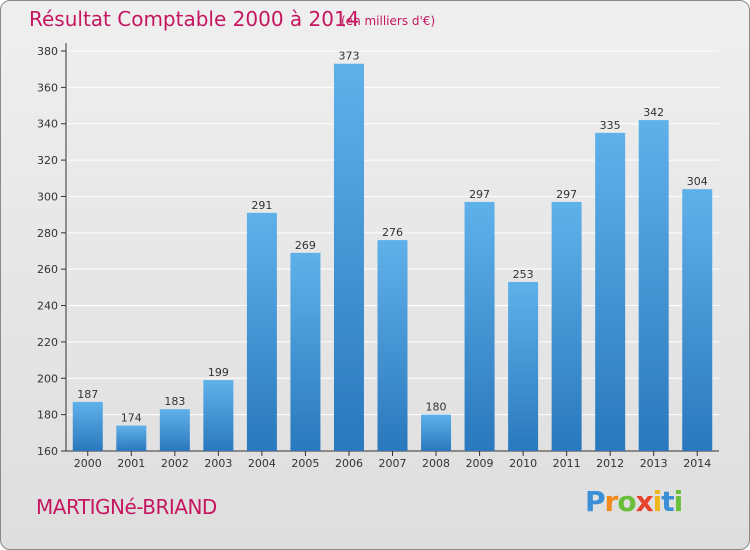 The image size is (750, 550). Describe the element at coordinates (261, 205) in the screenshot. I see `bar-value-label: 291` at that location.